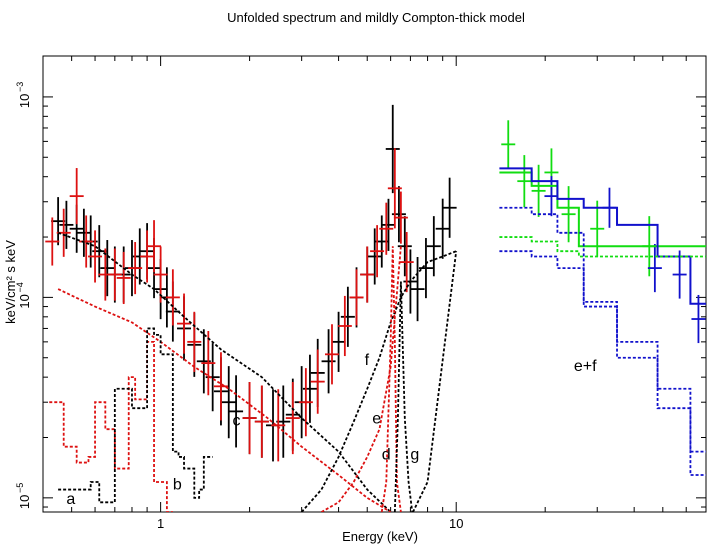 The width and height of the screenshot is (707, 550). Describe the element at coordinates (386, 455) in the screenshot. I see `annotation-label: d` at that location.